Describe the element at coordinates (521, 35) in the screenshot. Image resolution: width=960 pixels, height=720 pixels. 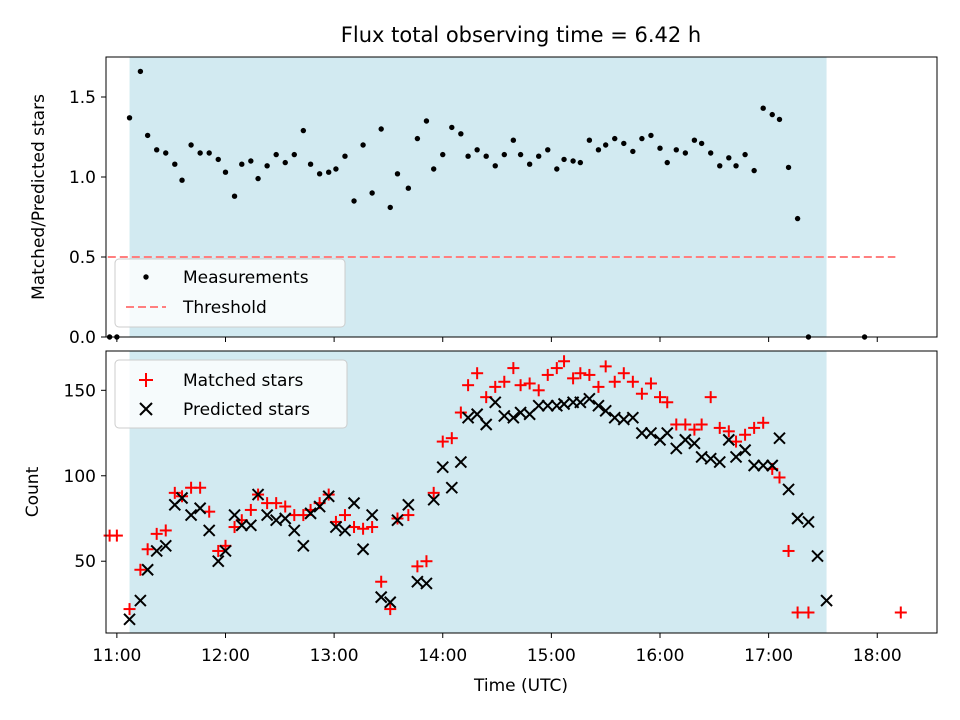
I see `chart-title: Flux total observing time = 6.42 h` at that location.